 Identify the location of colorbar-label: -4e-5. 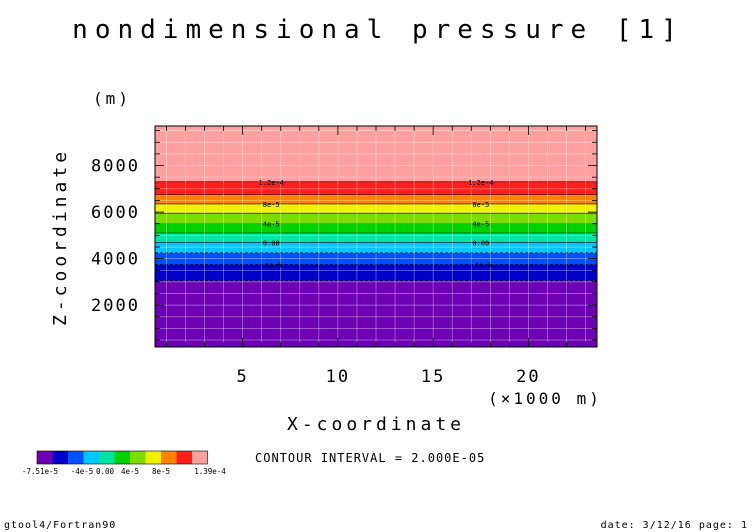
(82, 471).